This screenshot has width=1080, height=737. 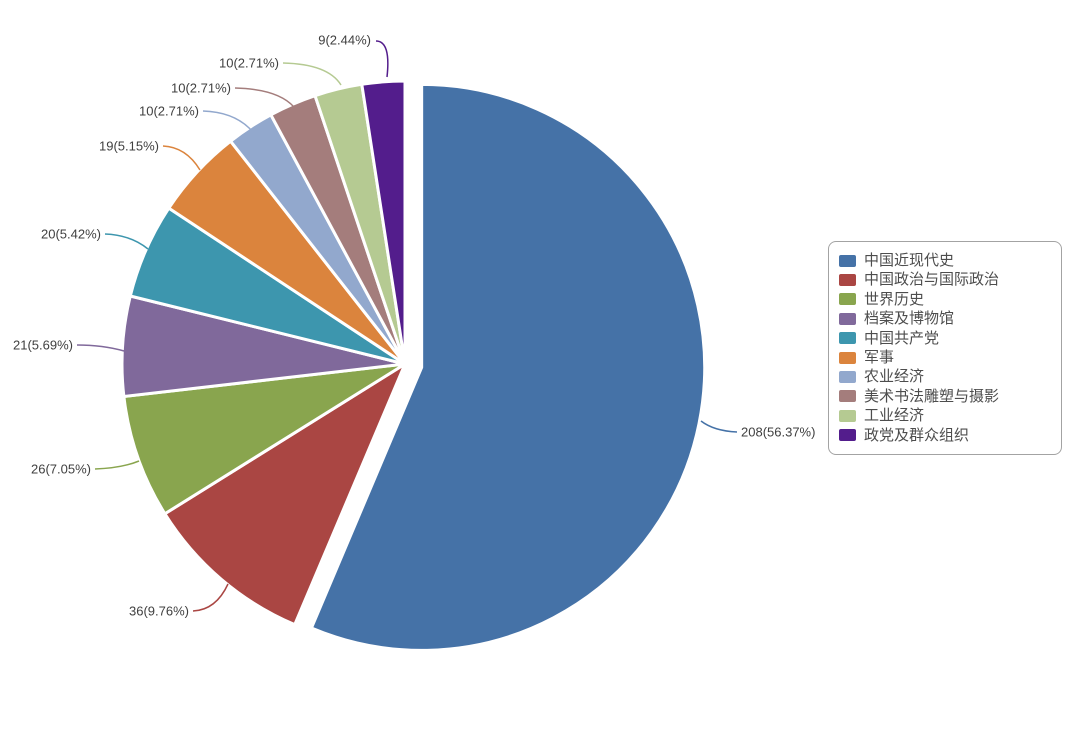 What do you see at coordinates (945, 299) in the screenshot?
I see `legend-item-2: 世界历史` at bounding box center [945, 299].